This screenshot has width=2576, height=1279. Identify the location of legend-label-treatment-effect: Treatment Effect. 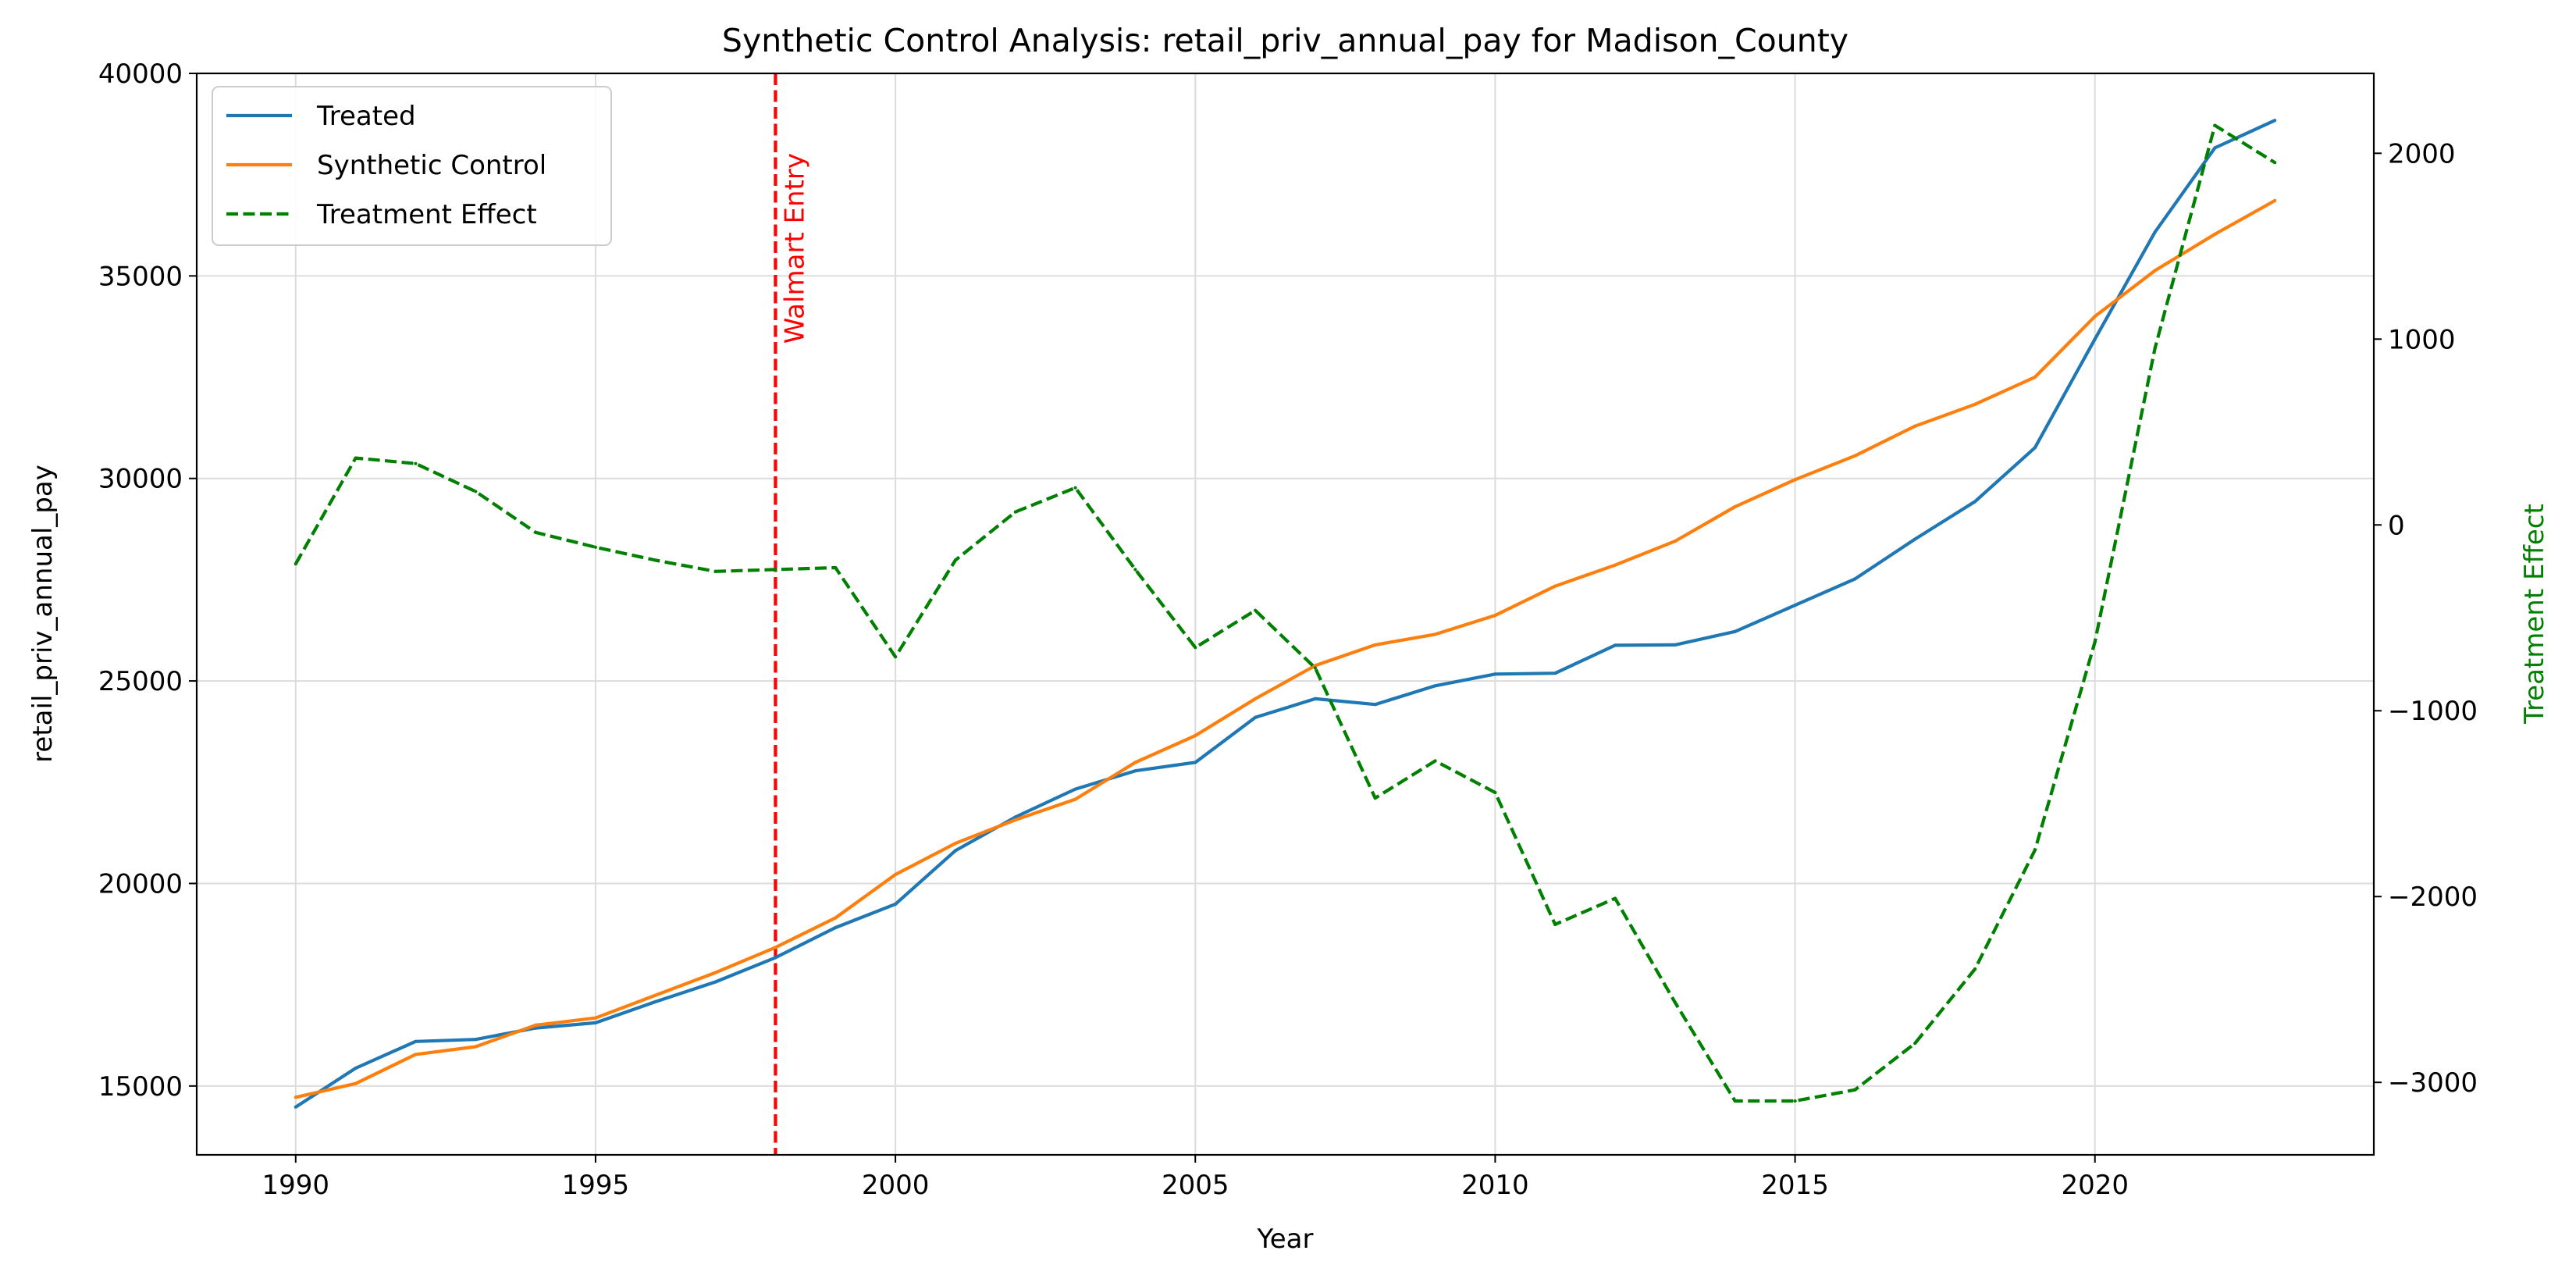
(426, 214).